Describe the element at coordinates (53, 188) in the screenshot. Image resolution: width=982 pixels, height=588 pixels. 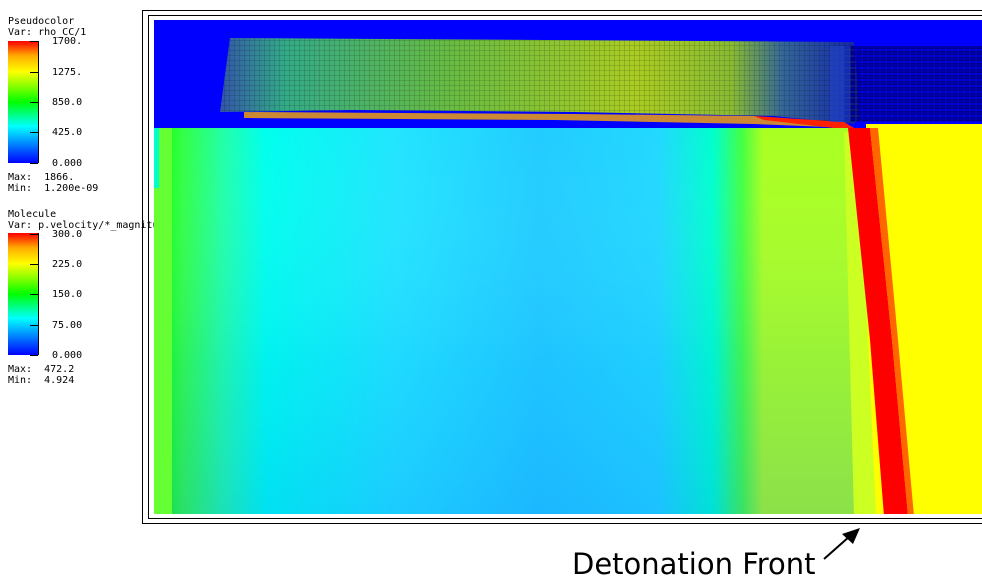
I see `pseudocolor-min: Min: 1.200e-09` at that location.